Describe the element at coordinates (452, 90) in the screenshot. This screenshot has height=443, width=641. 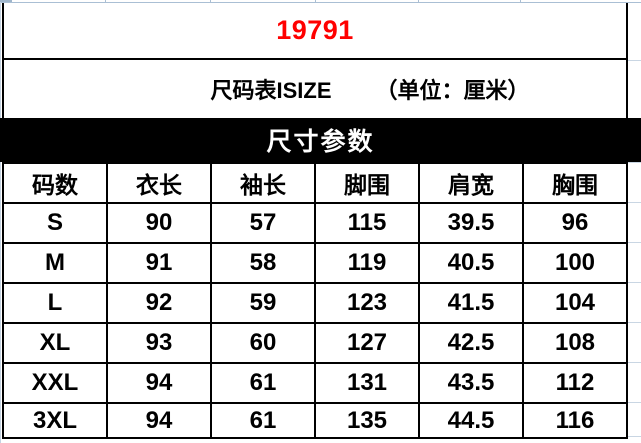
I see `unit-label: （单位：厘米）` at that location.